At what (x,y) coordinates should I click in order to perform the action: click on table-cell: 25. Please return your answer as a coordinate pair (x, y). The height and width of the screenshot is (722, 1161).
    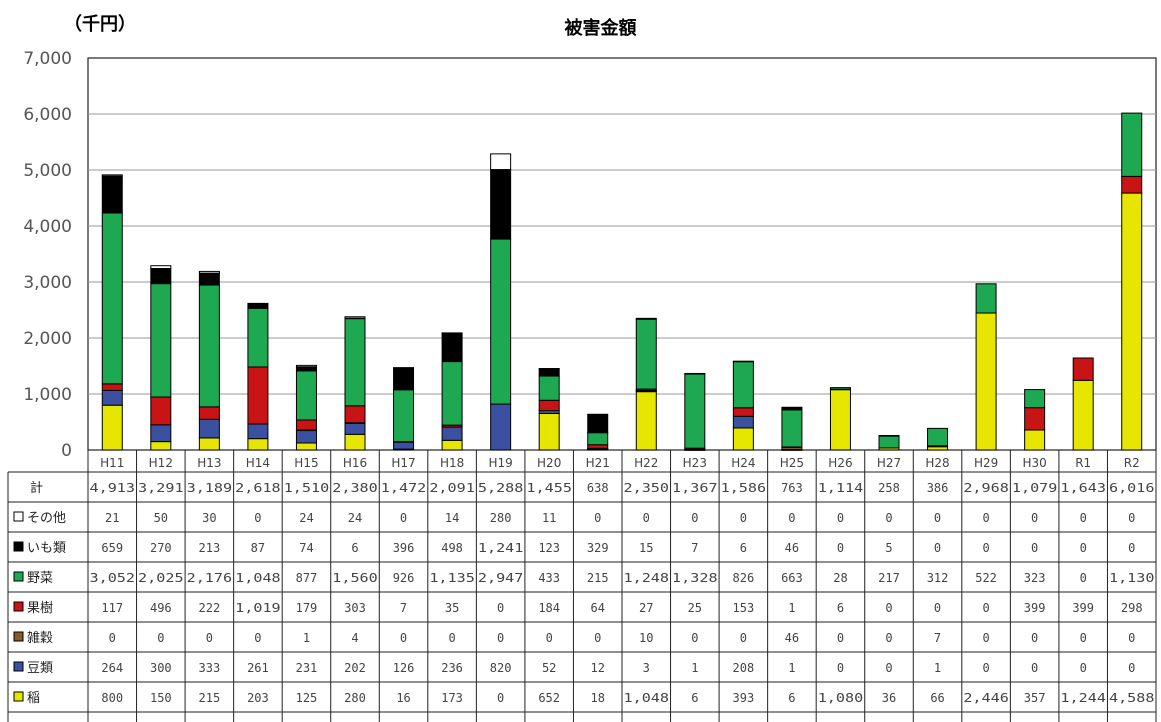
    Looking at the image, I should click on (695, 608).